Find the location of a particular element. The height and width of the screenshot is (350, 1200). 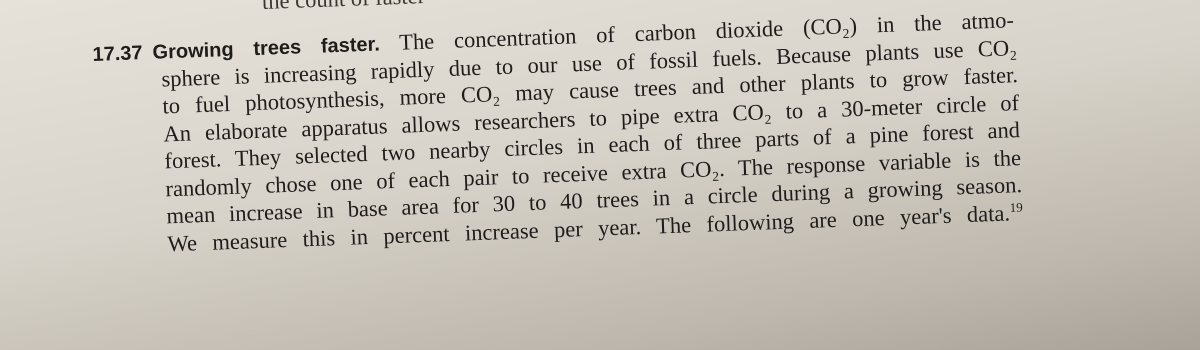

problem-number: 17.37 is located at coordinates (117, 54).